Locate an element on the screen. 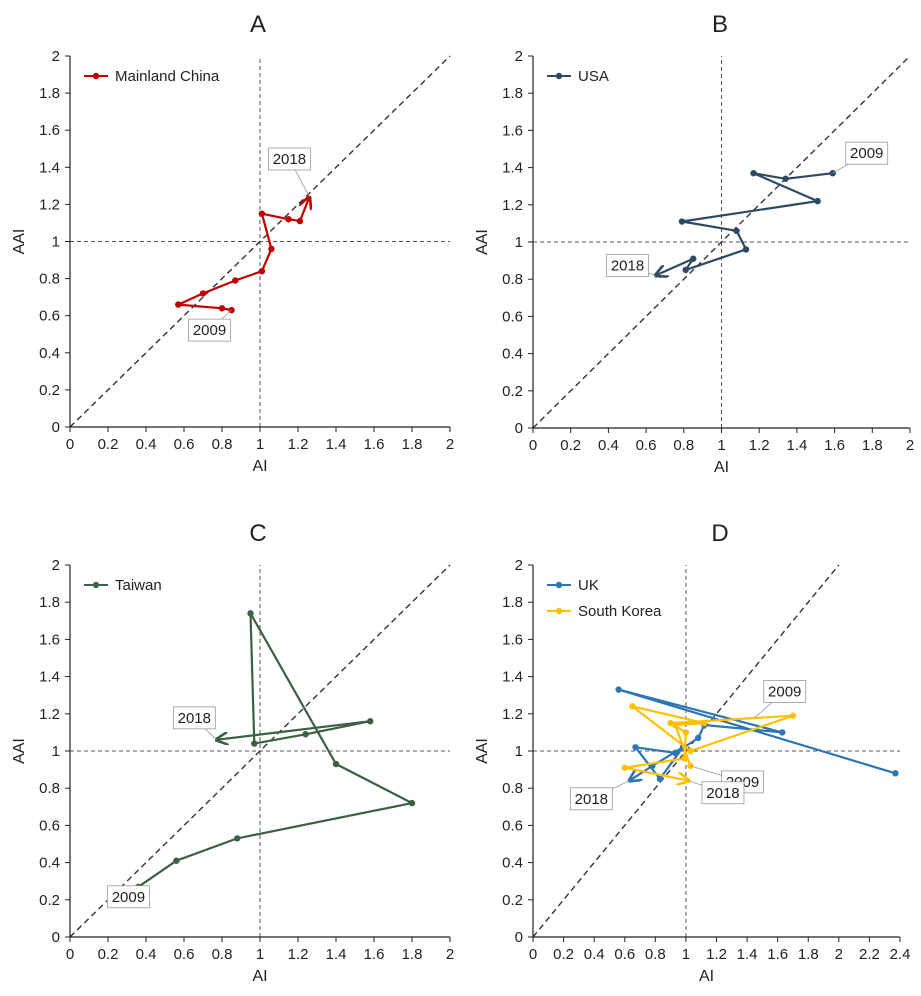  series-line-uk is located at coordinates (756, 734).